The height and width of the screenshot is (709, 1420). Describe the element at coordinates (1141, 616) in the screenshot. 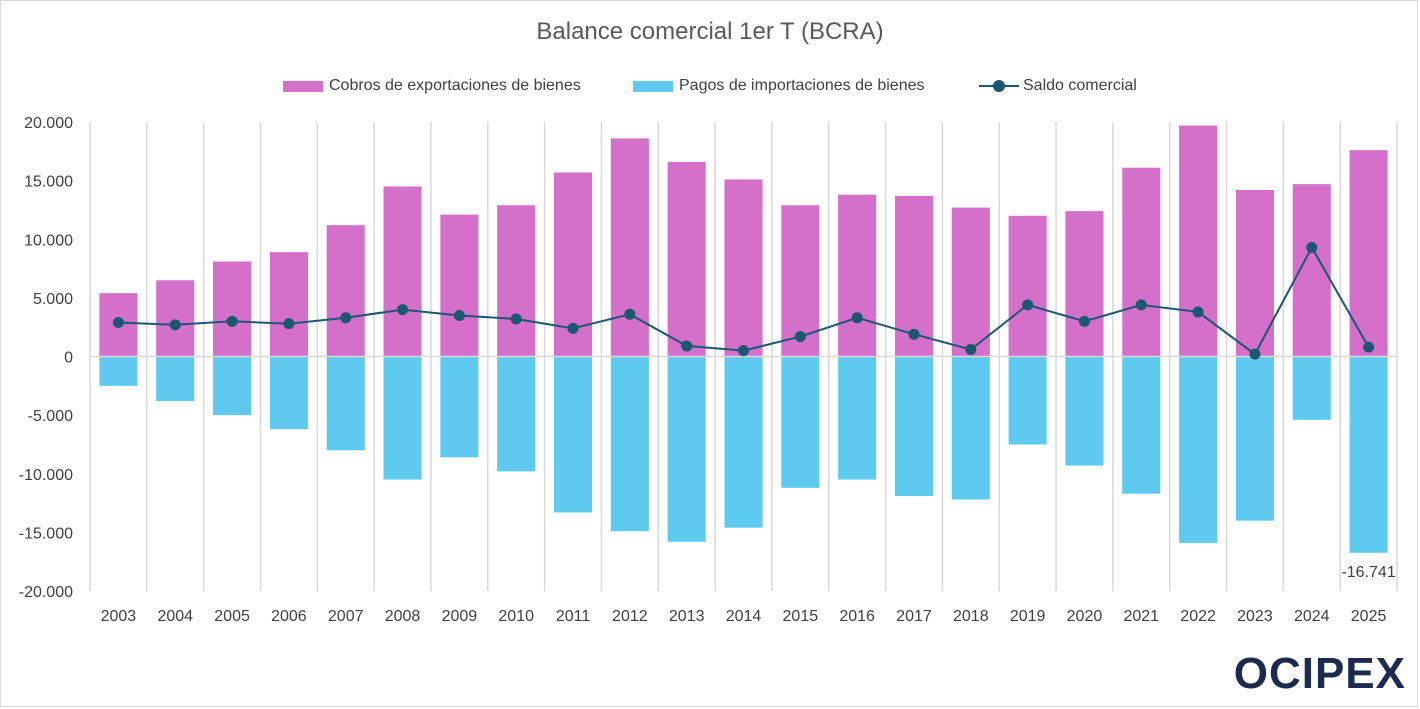

I see `x-tick-label: 2021` at that location.